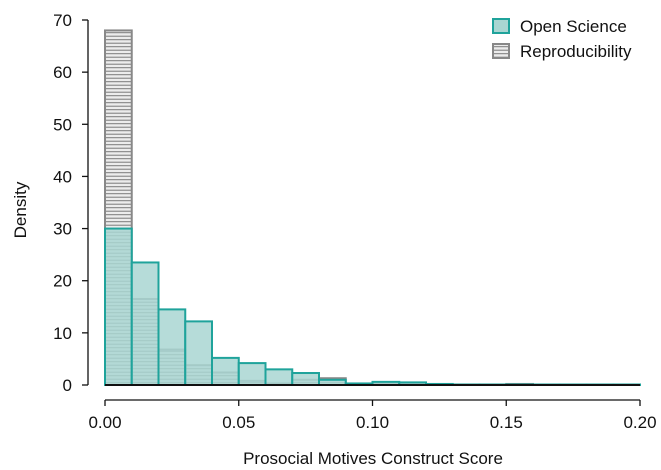 Image resolution: width=661 pixels, height=470 pixels. Describe the element at coordinates (62, 333) in the screenshot. I see `y-tick-label: 10` at that location.